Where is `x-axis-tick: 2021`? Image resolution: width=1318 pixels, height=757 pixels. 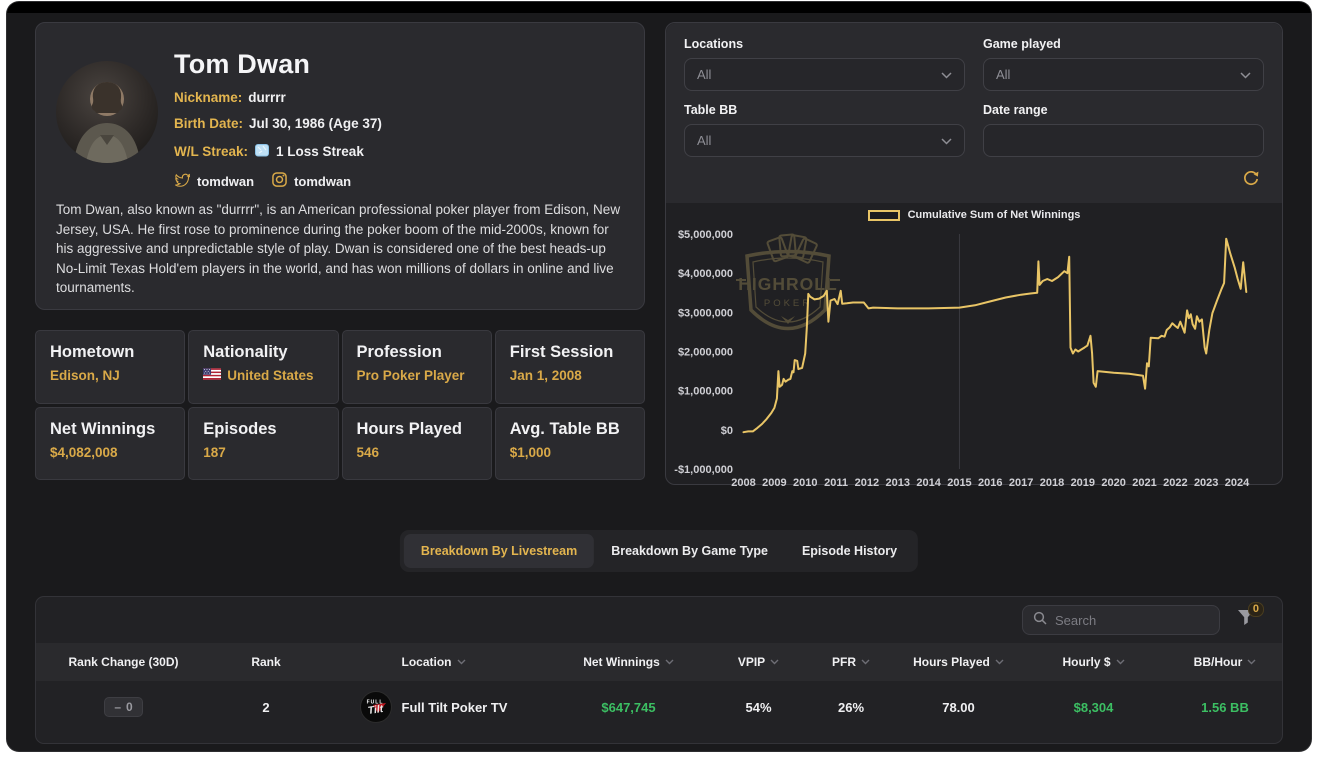 x-axis-tick: 2021 is located at coordinates (1144, 483).